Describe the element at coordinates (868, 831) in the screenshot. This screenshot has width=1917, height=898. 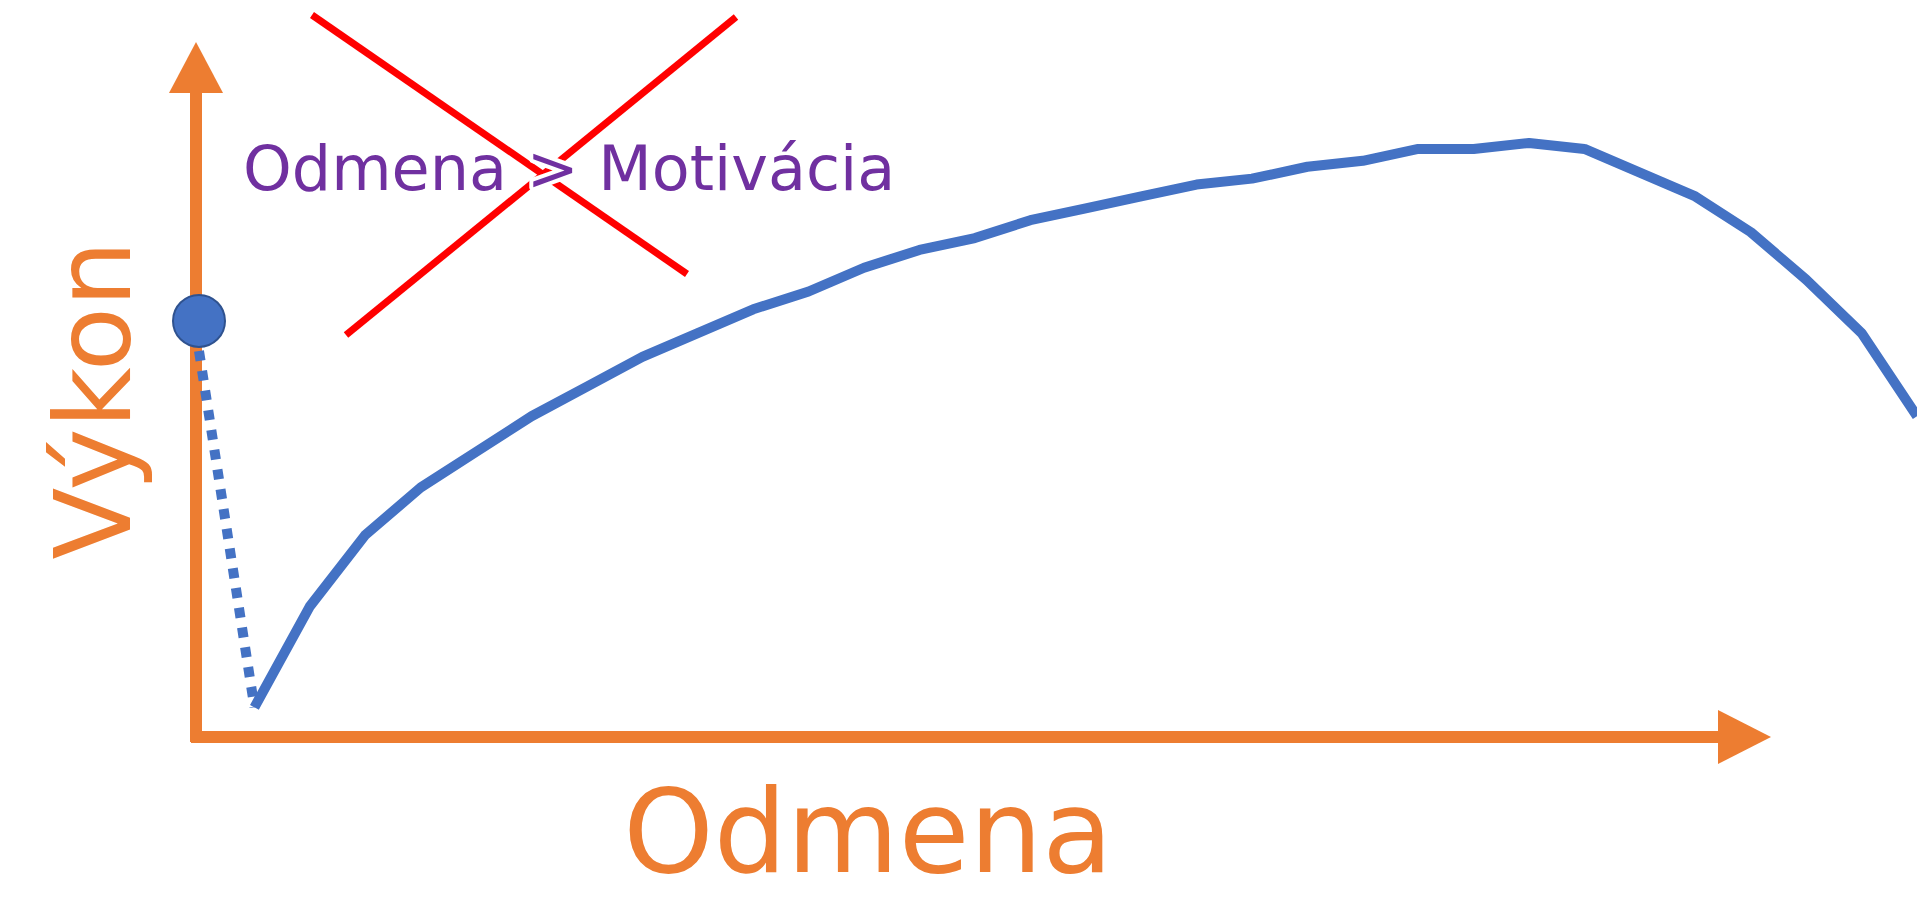
I see `x-axis-title: Odmena` at that location.